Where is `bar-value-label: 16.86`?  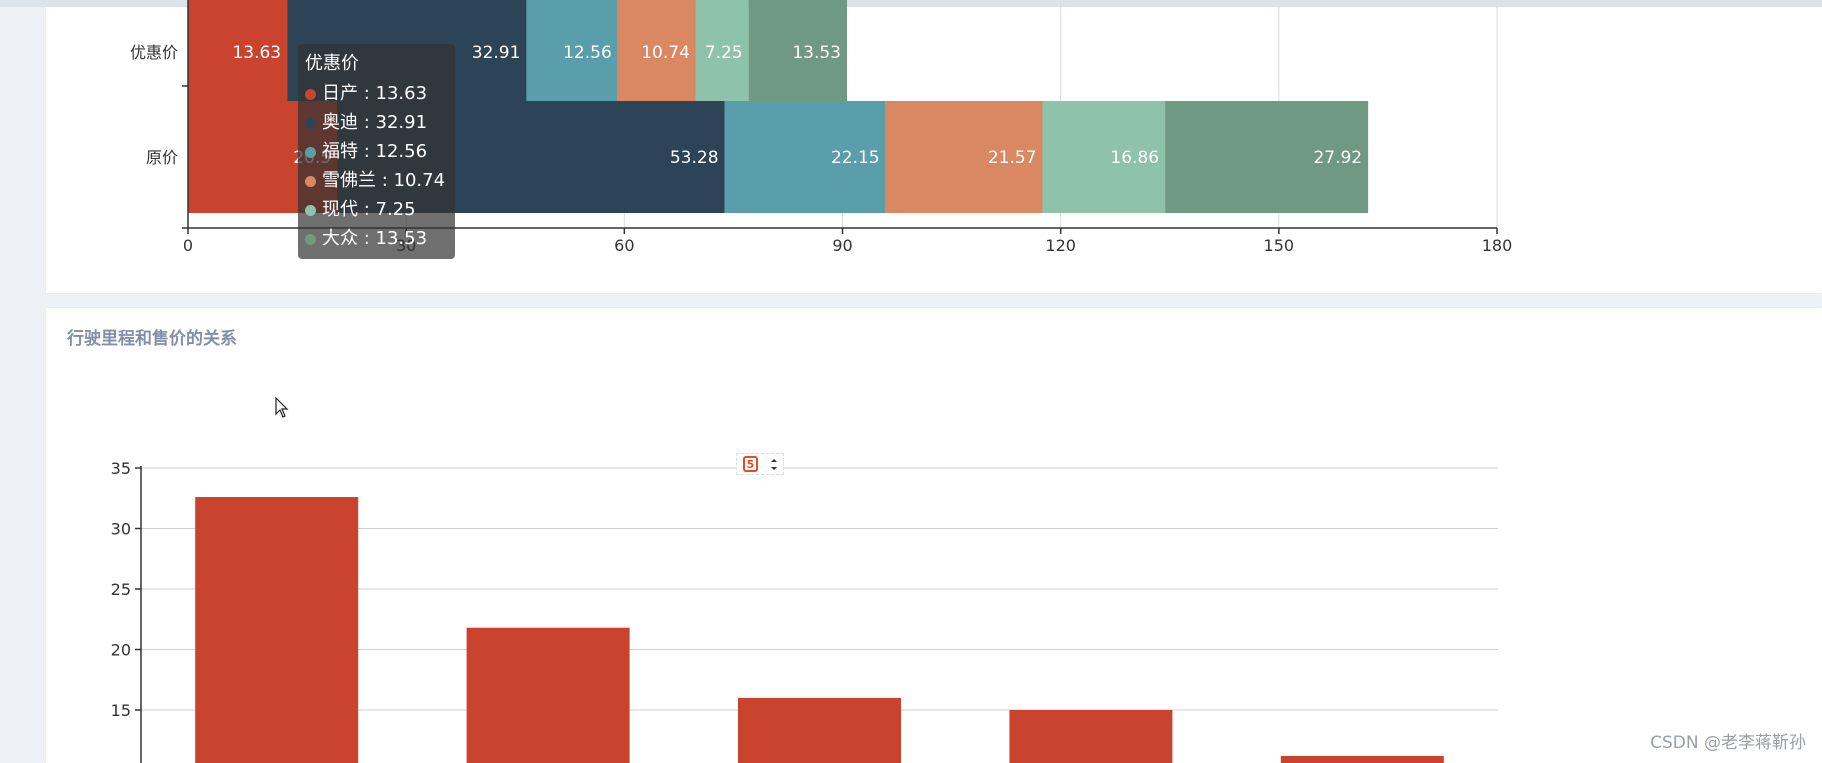 bar-value-label: 16.86 is located at coordinates (1134, 158).